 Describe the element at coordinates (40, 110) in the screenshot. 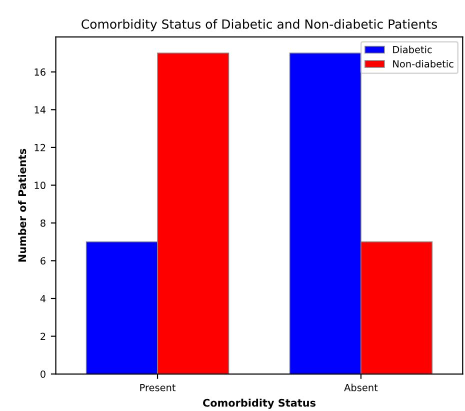

I see `y-tick-label: 14` at that location.